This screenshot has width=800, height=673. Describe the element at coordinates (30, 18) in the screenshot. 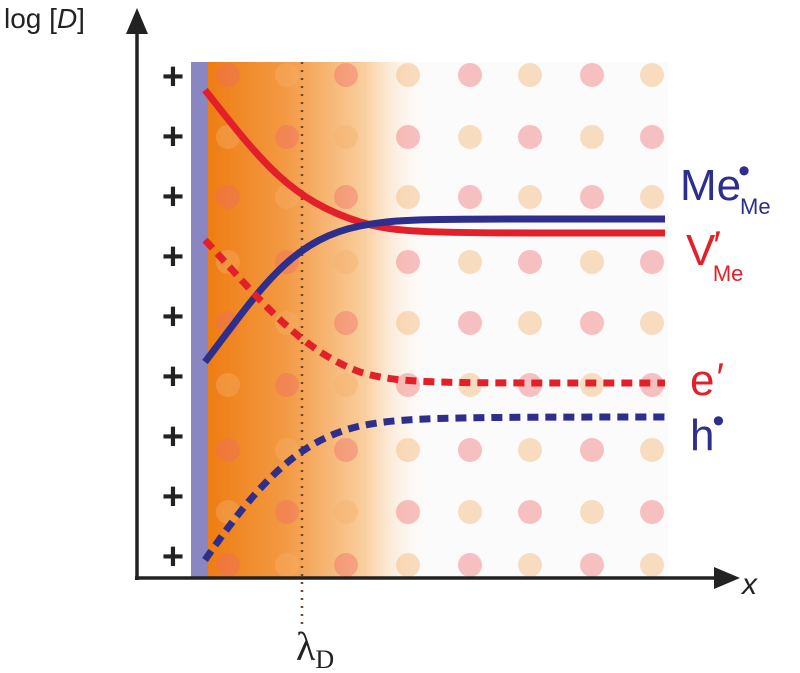

I see `y-label-text: log [` at that location.